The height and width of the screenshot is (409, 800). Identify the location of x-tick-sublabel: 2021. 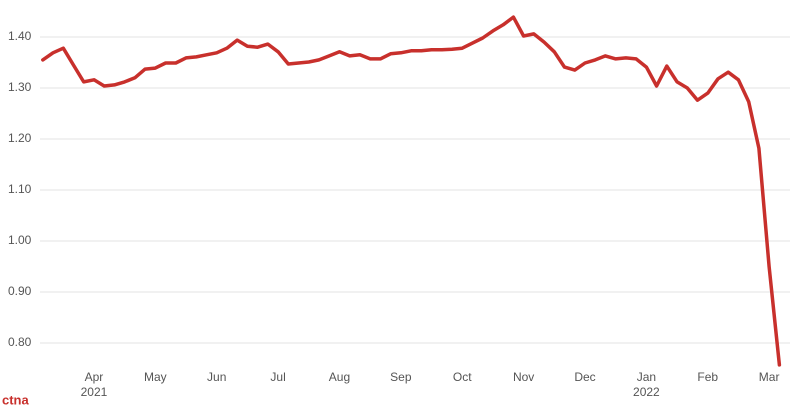
(94, 392).